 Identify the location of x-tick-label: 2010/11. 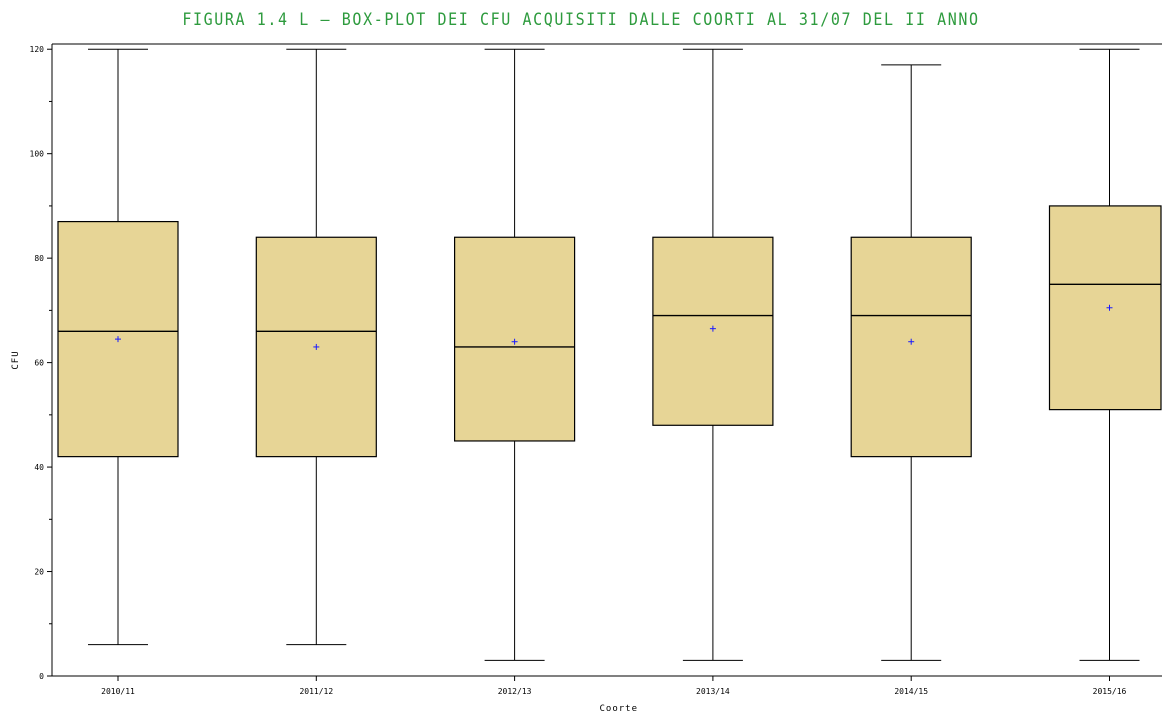
(118, 691).